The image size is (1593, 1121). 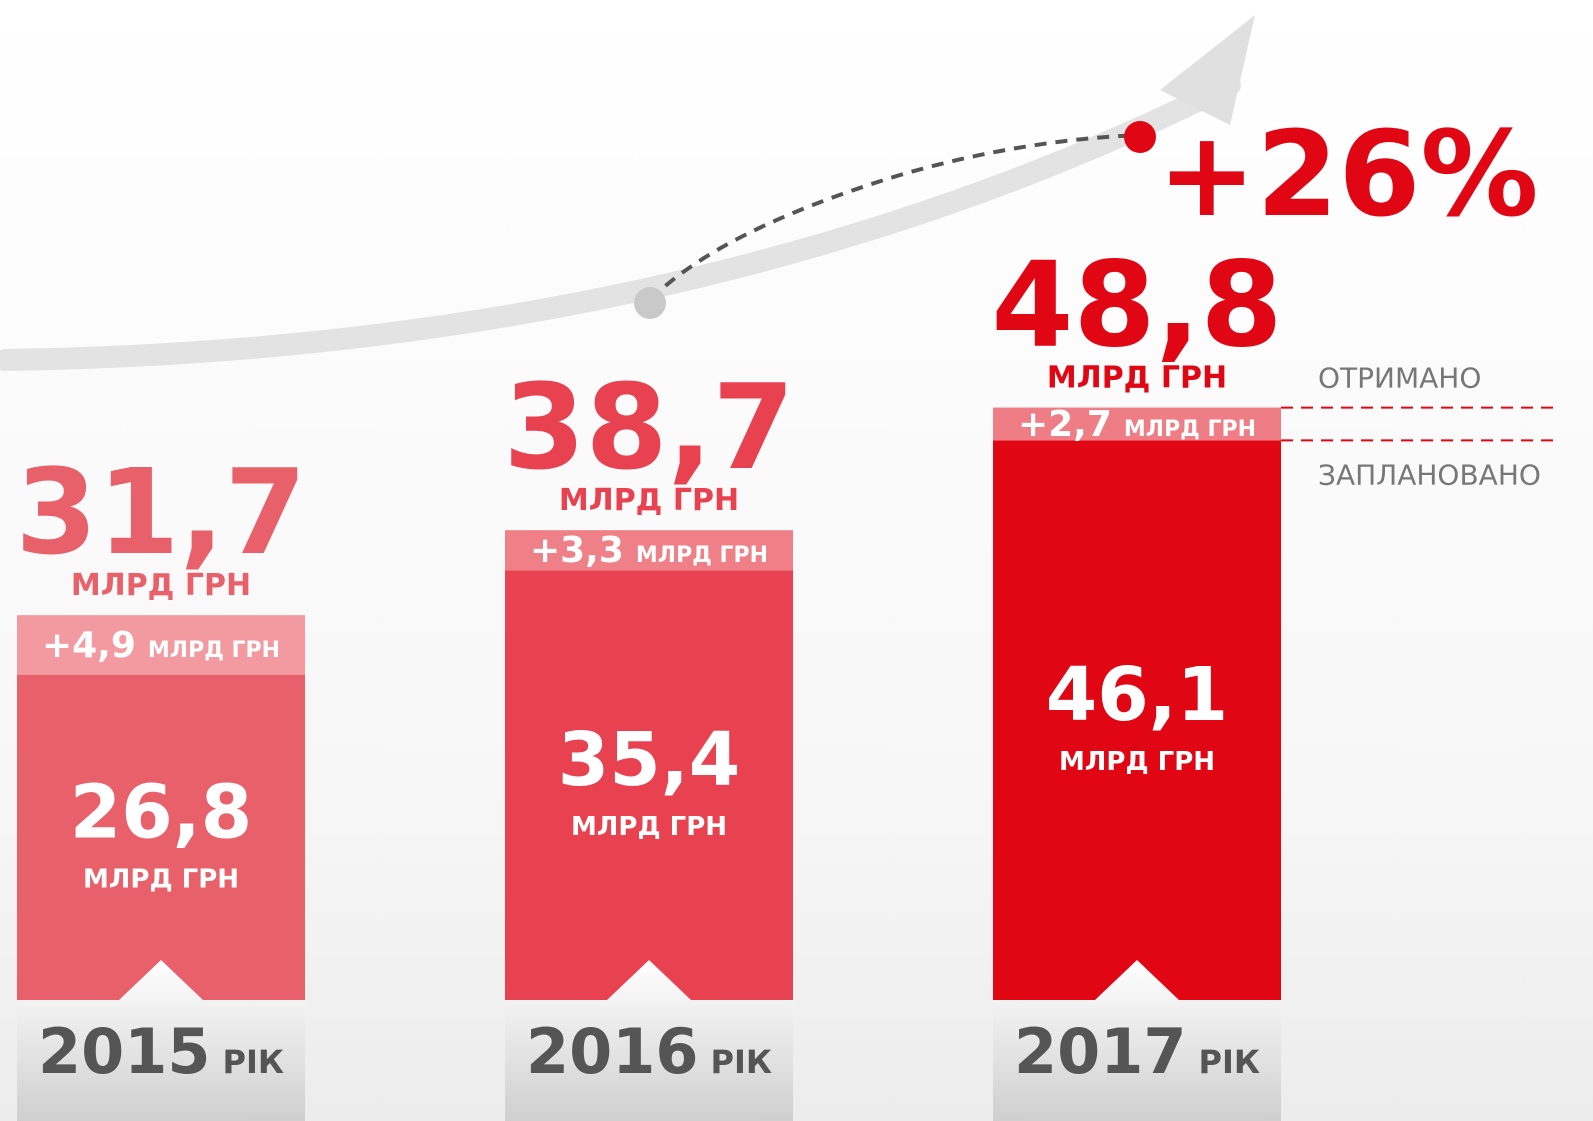 I want to click on planned-value-label: 26,8, so click(x=161, y=812).